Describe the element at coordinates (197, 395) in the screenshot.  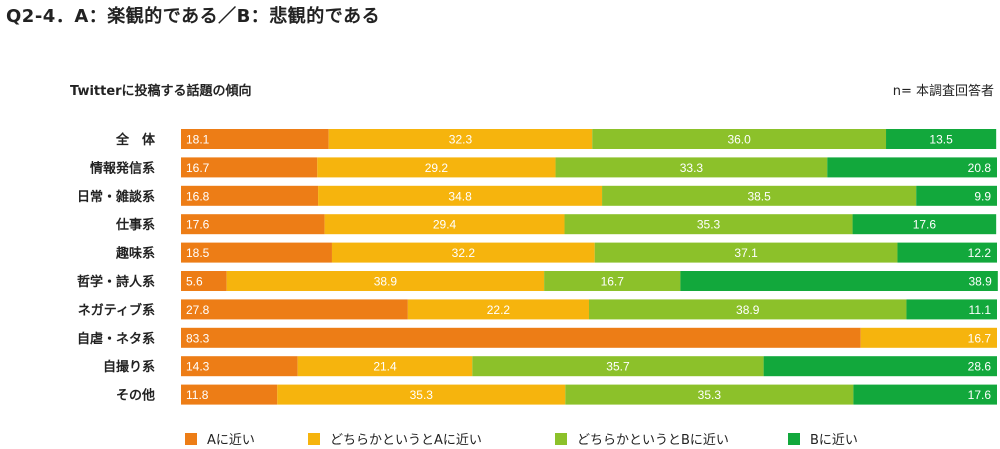
I see `data-label: 11.8` at that location.